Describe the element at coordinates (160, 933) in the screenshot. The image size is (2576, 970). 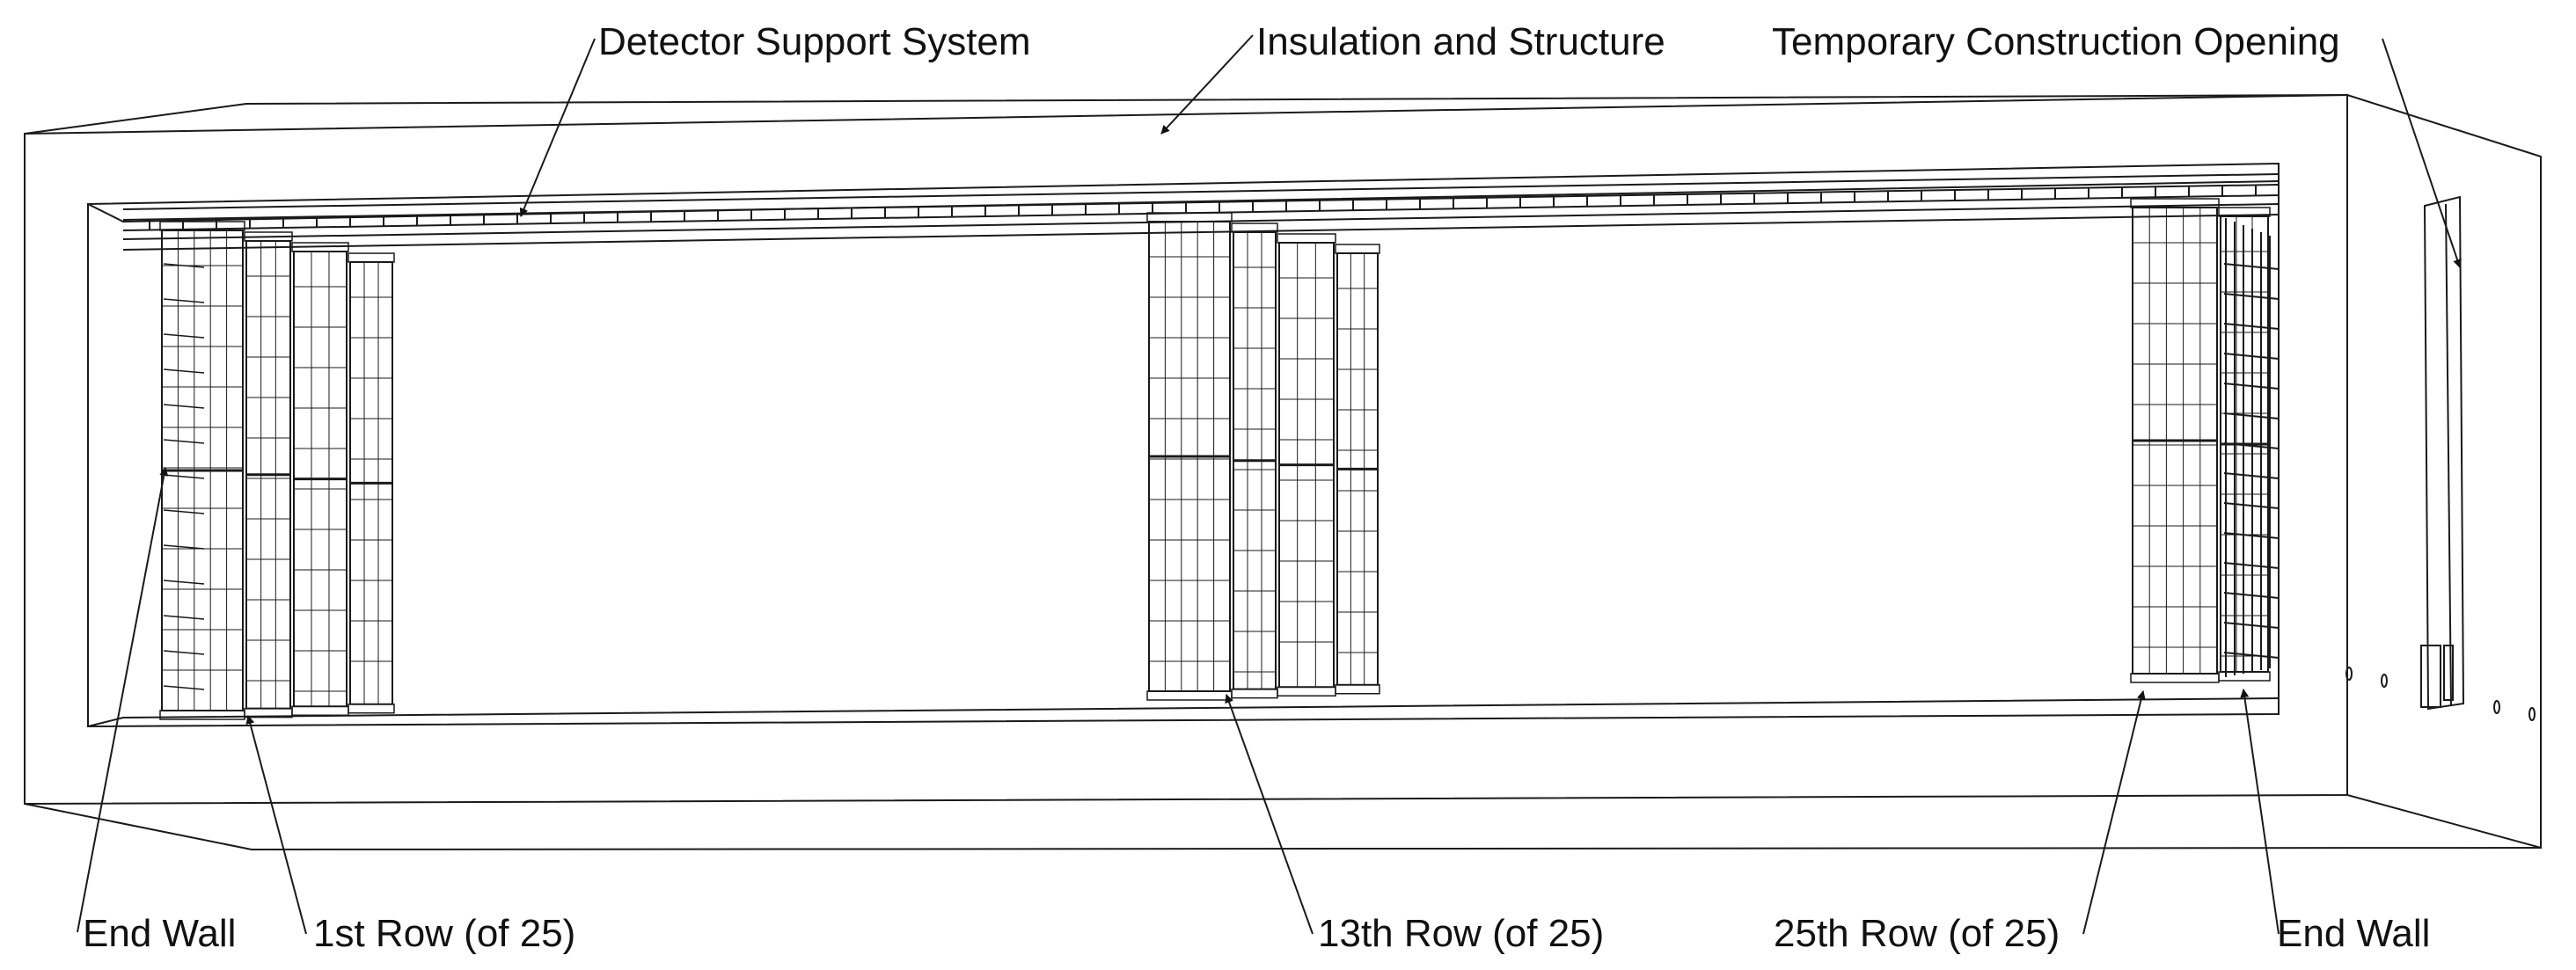
I see `label-end-wall-left: End Wall` at that location.